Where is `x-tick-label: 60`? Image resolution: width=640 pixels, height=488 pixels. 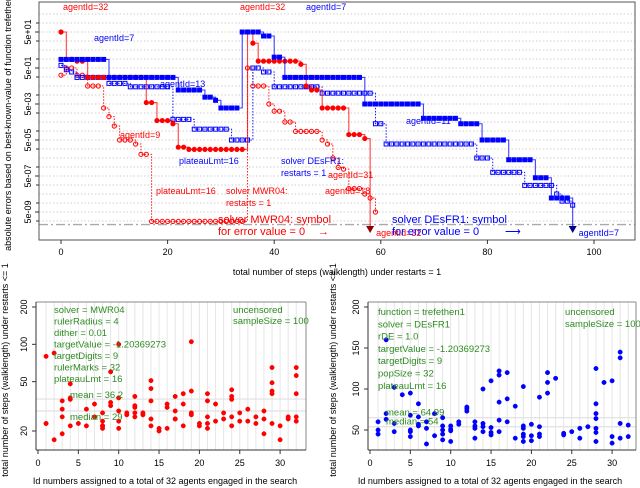 x-tick-label: 60 is located at coordinates (381, 252).